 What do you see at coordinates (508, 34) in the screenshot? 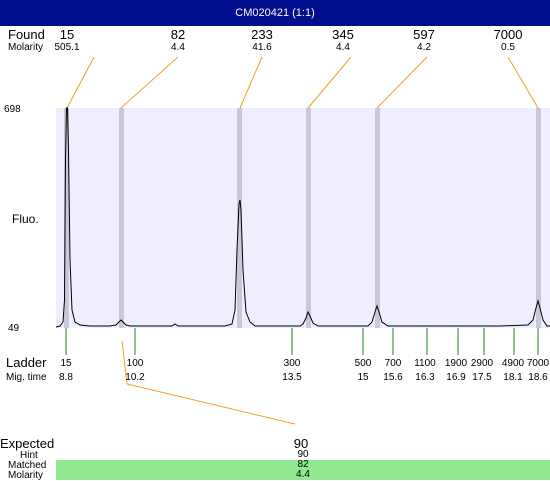
I see `found-size-6: 7000` at bounding box center [508, 34].